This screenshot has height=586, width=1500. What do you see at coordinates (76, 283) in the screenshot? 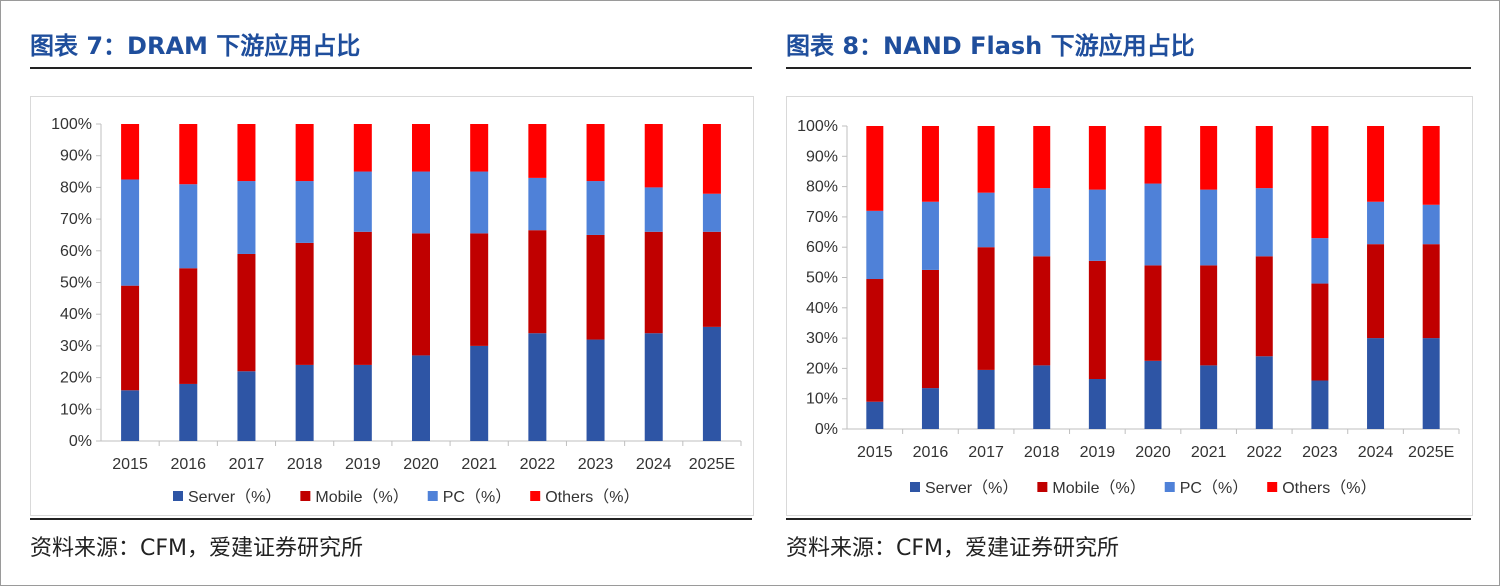
I see `y-tick-label: 50%` at bounding box center [76, 283].